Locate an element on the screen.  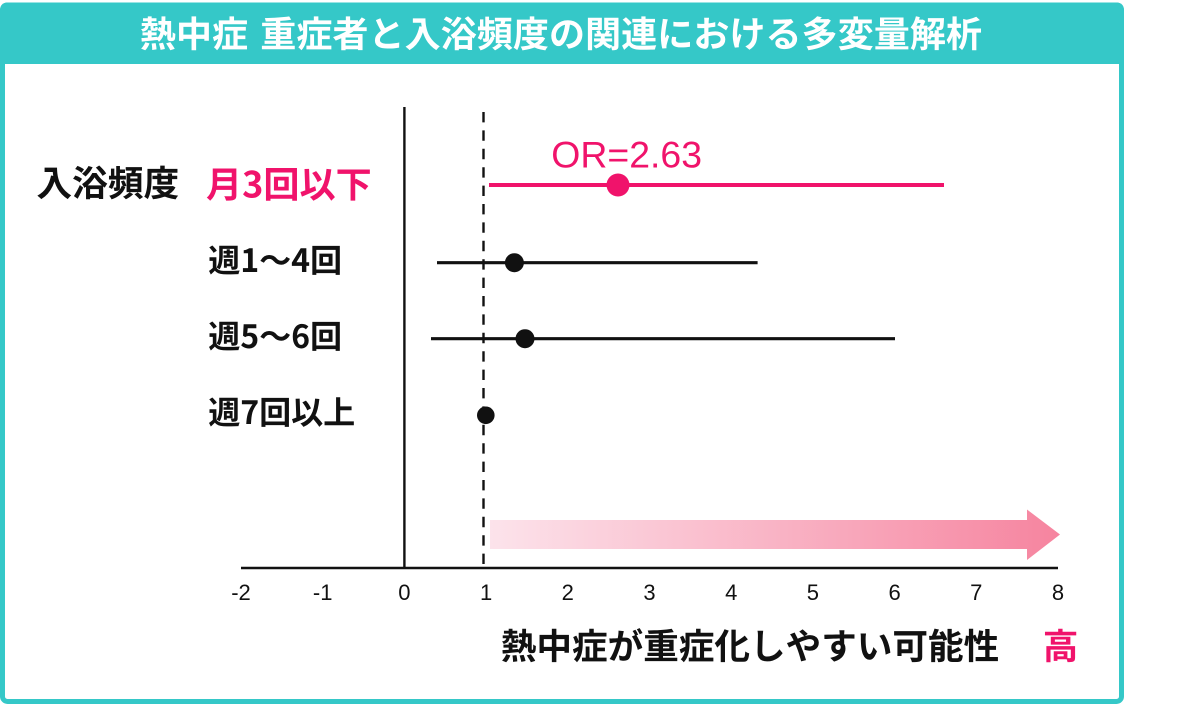
svg-text: 3 is located at coordinates (649, 592).